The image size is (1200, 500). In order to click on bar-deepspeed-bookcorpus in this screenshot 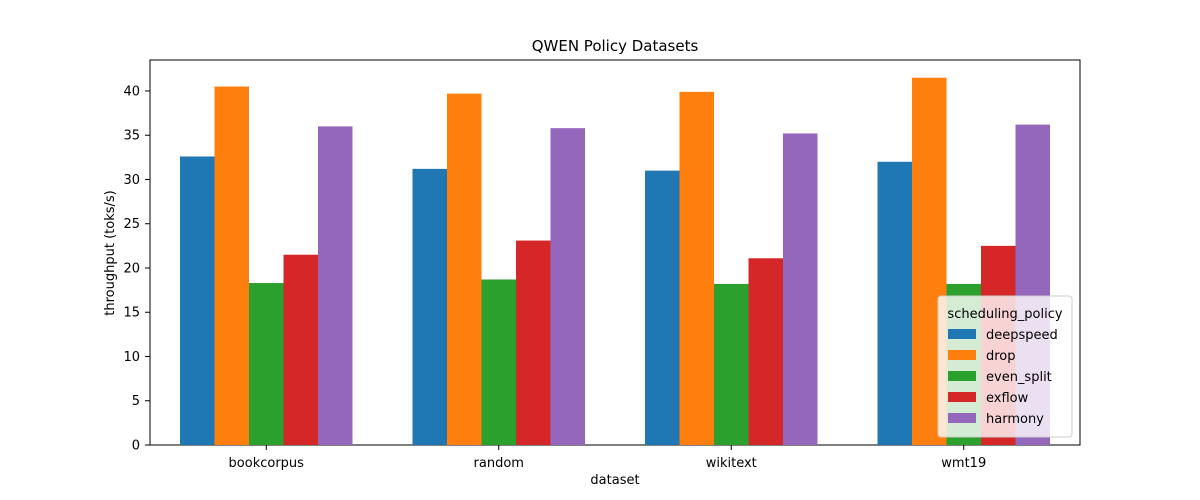, I will do `click(197, 300)`.